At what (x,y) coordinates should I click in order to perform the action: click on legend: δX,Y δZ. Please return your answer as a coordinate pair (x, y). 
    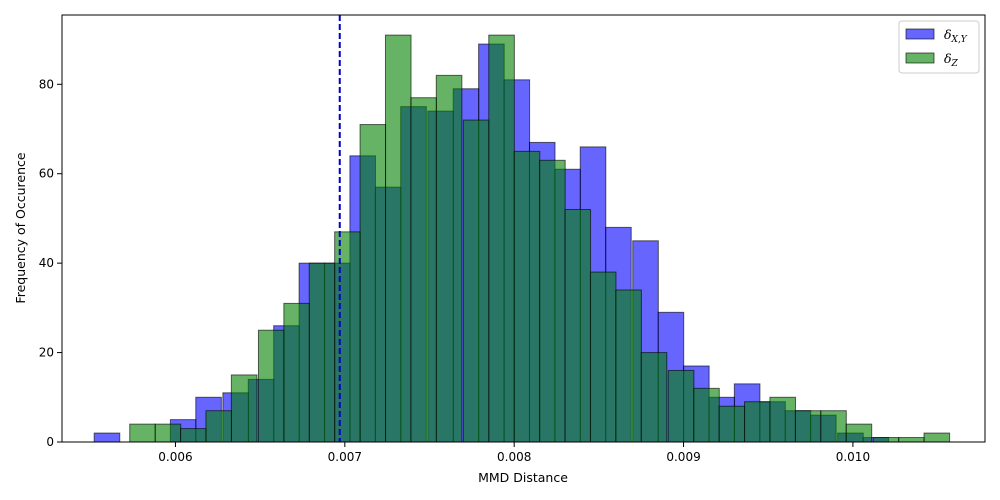
    Looking at the image, I should click on (939, 47).